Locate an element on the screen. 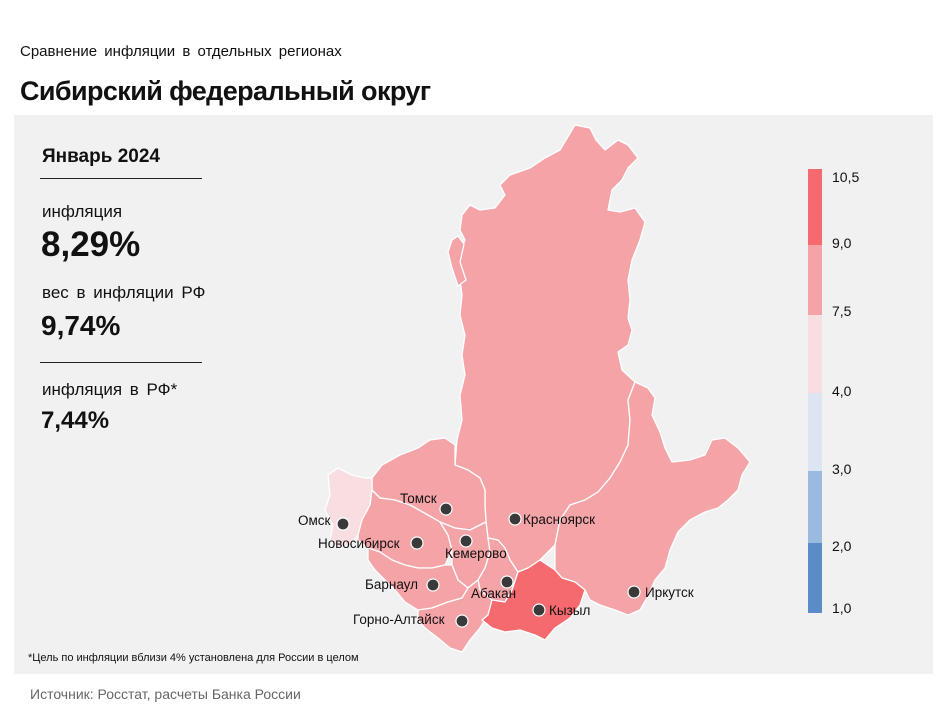  city-kemerovo: Кемерово is located at coordinates (476, 547).